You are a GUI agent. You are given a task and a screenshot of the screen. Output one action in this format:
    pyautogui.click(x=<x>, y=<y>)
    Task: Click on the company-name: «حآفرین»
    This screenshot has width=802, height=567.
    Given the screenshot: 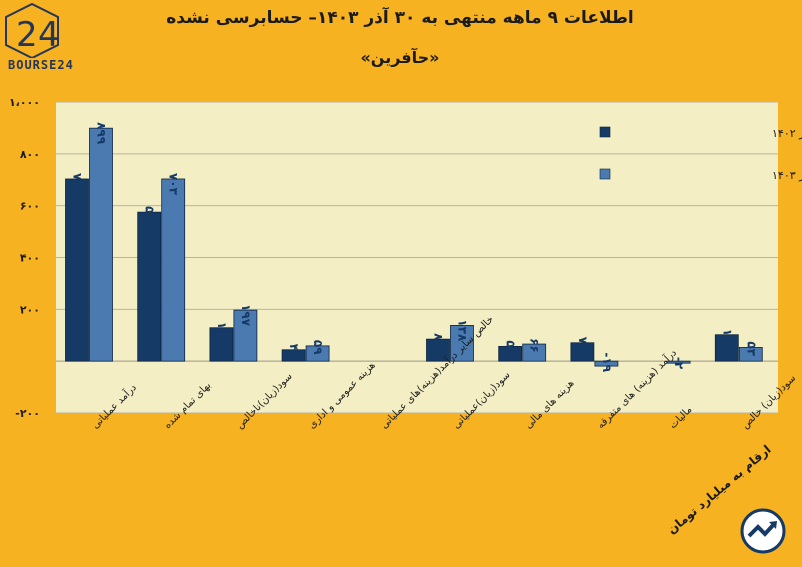 What is the action you would take?
    pyautogui.click(x=400, y=57)
    